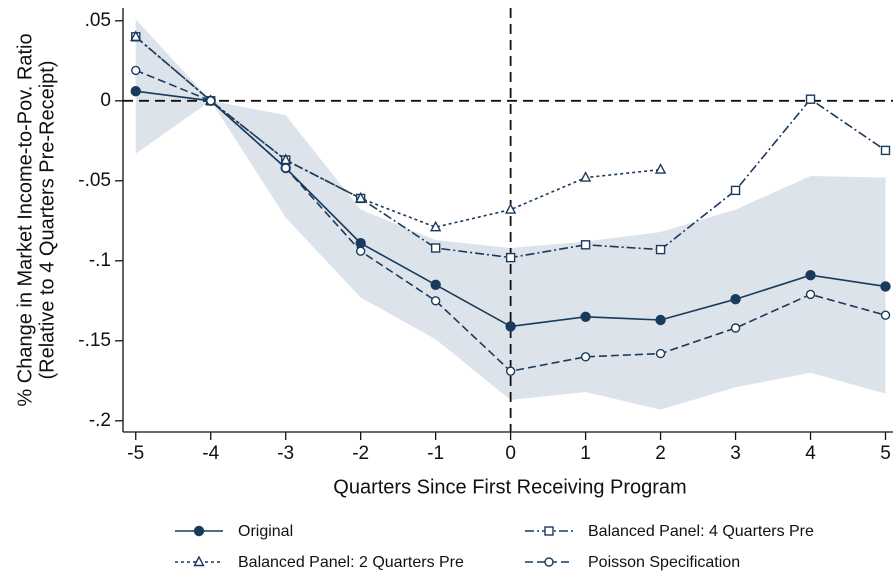 The height and width of the screenshot is (576, 894). What do you see at coordinates (100, 420) in the screenshot?
I see `y-tick-label: -.2` at bounding box center [100, 420].